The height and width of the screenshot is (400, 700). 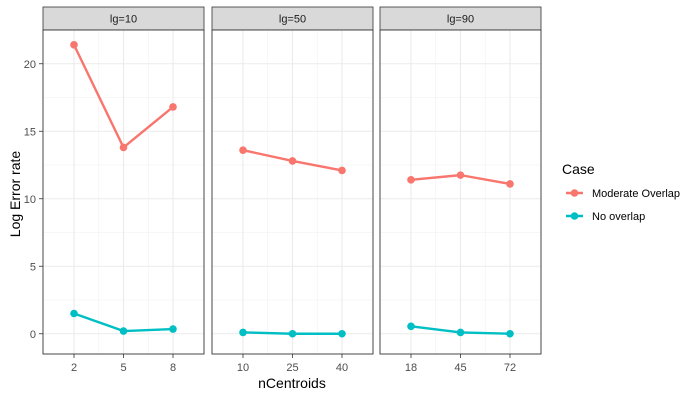 What do you see at coordinates (33, 267) in the screenshot?
I see `y-tick-label: 5` at bounding box center [33, 267].